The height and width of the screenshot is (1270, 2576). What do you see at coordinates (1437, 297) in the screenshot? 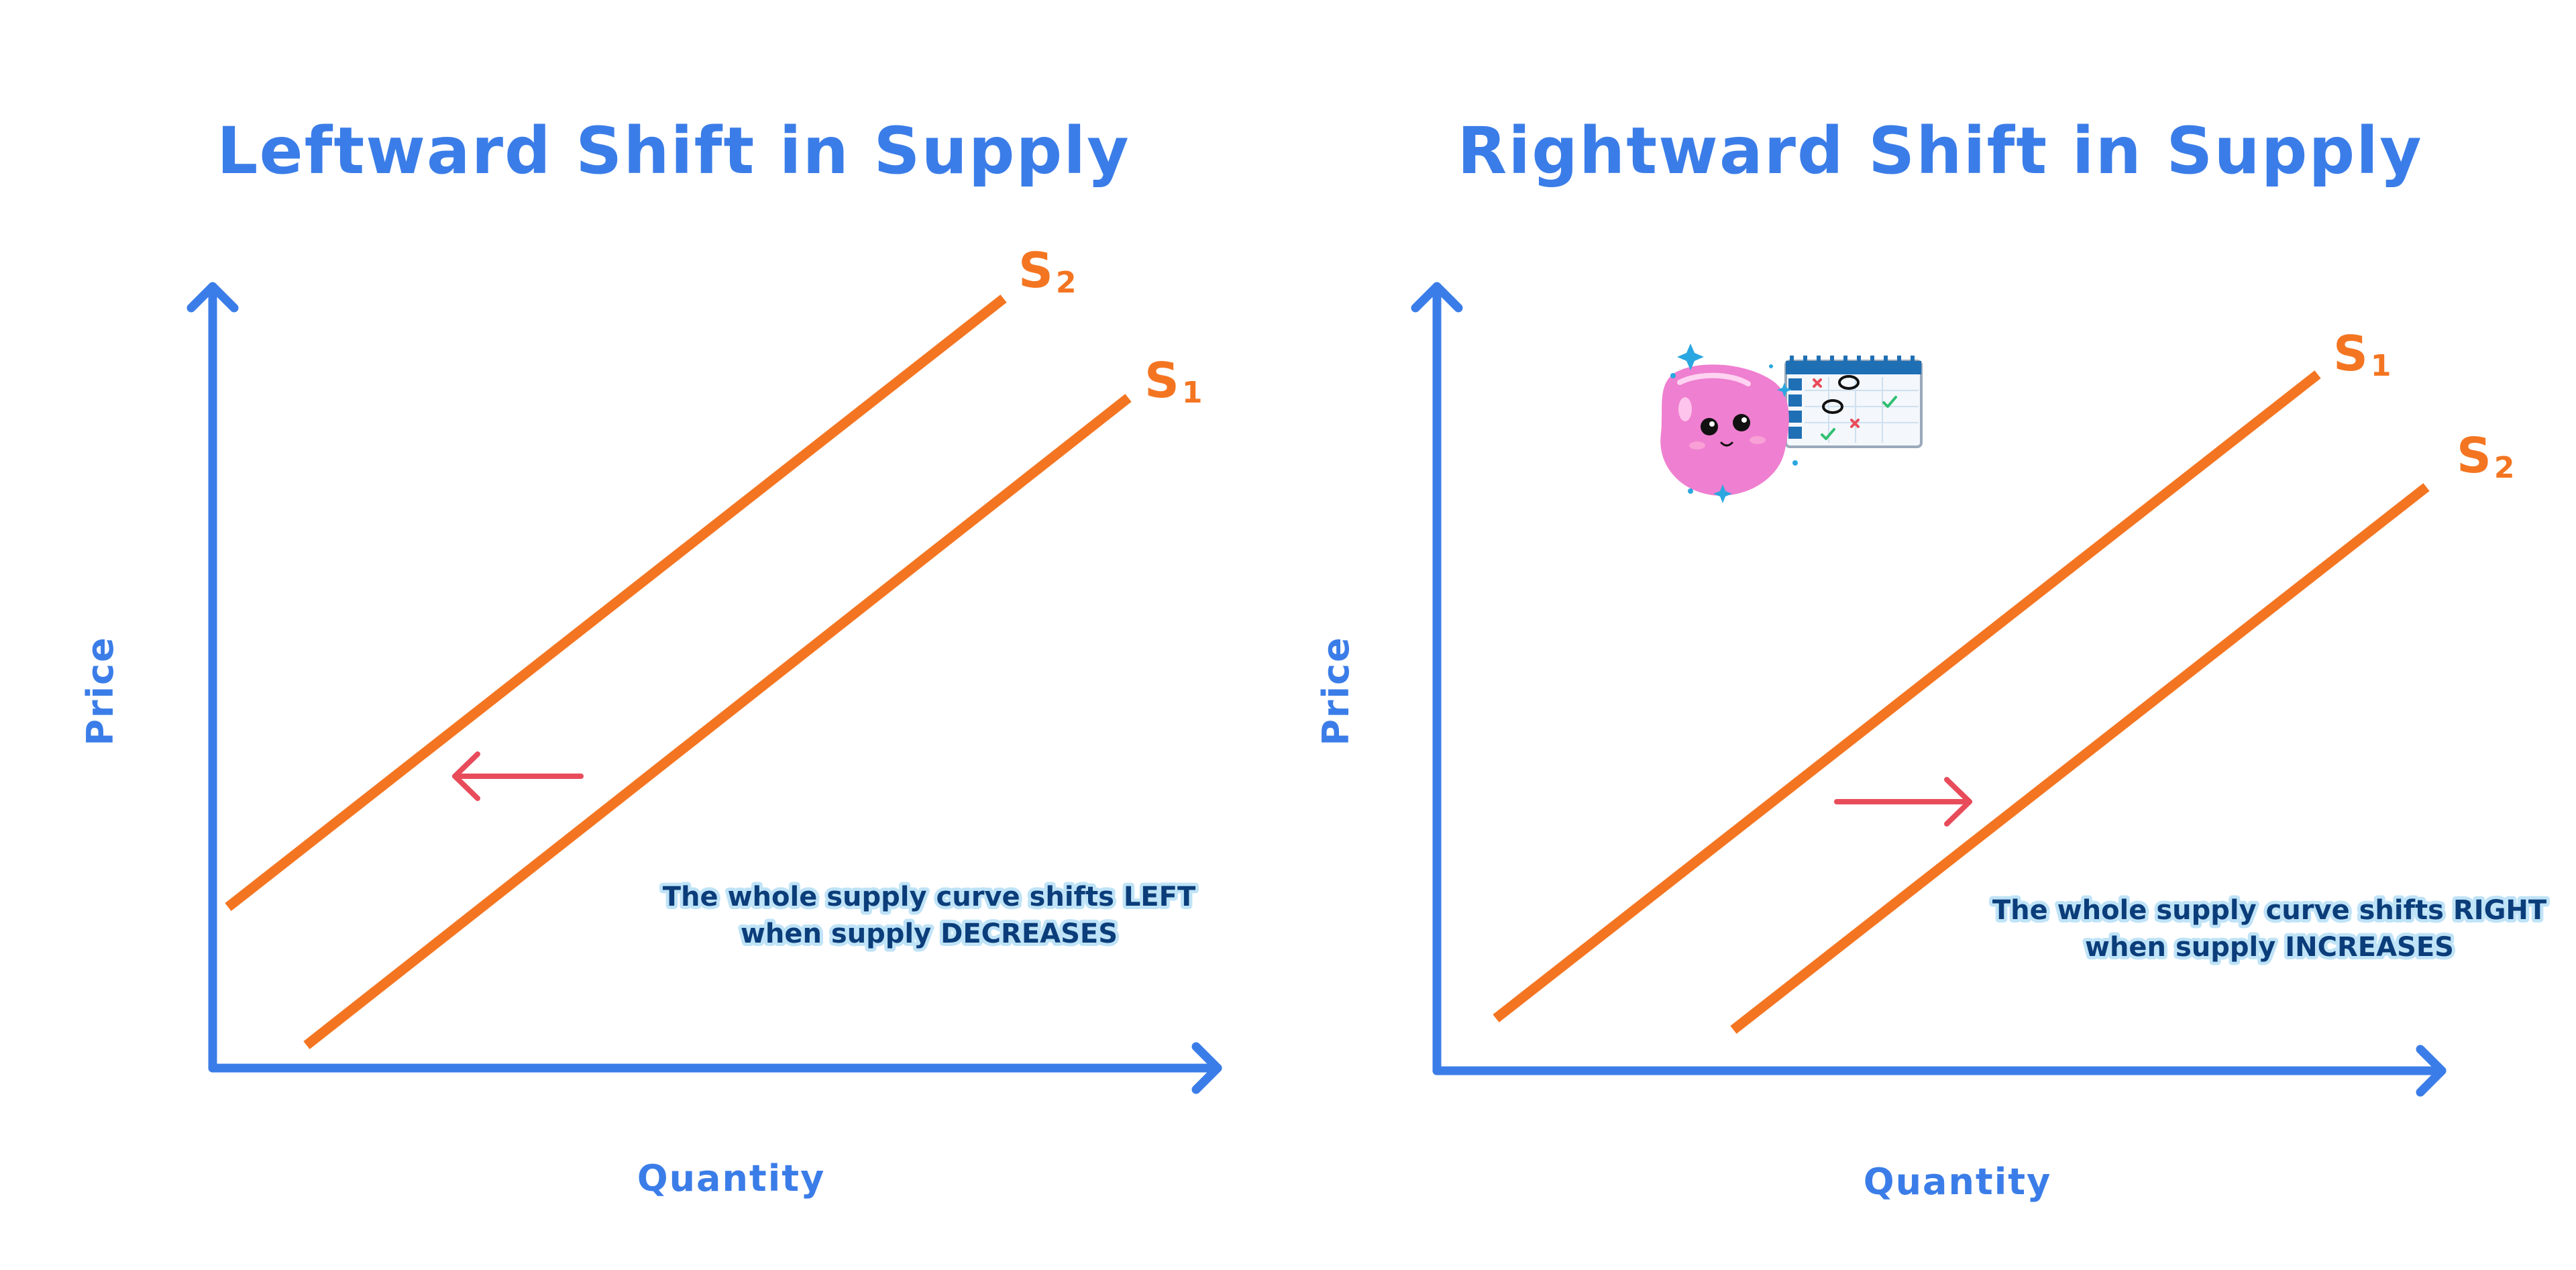
I see `right-y-axis-arrowhead` at bounding box center [1437, 297].